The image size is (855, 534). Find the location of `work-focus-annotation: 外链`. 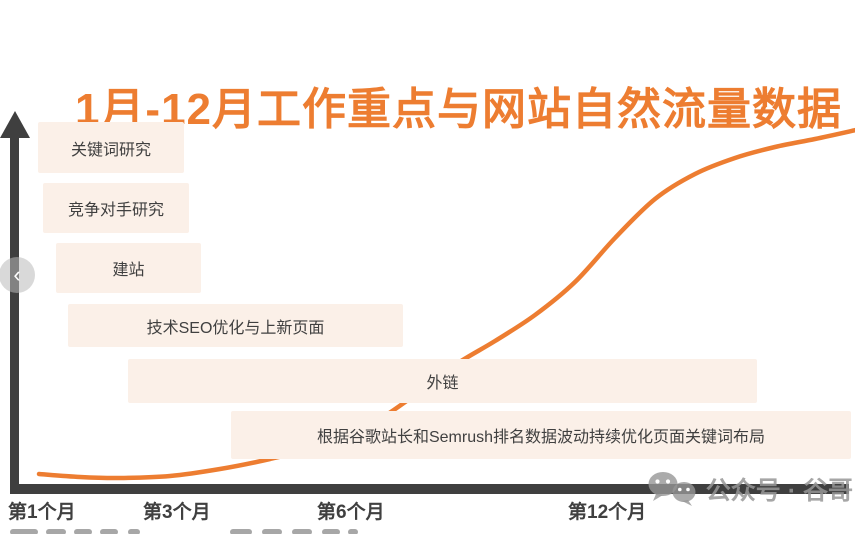

work-focus-annotation: 外链 is located at coordinates (442, 381).